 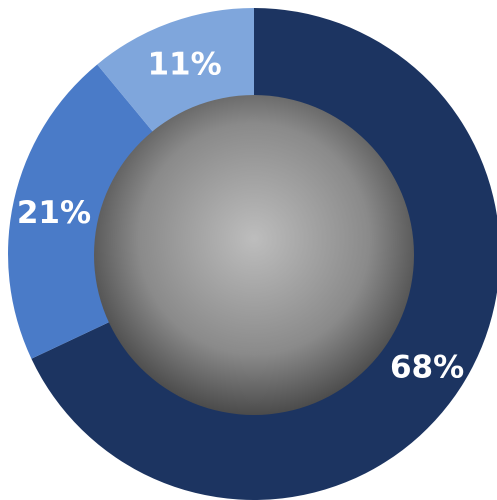 I want to click on value-label: 11%, so click(x=184, y=65).